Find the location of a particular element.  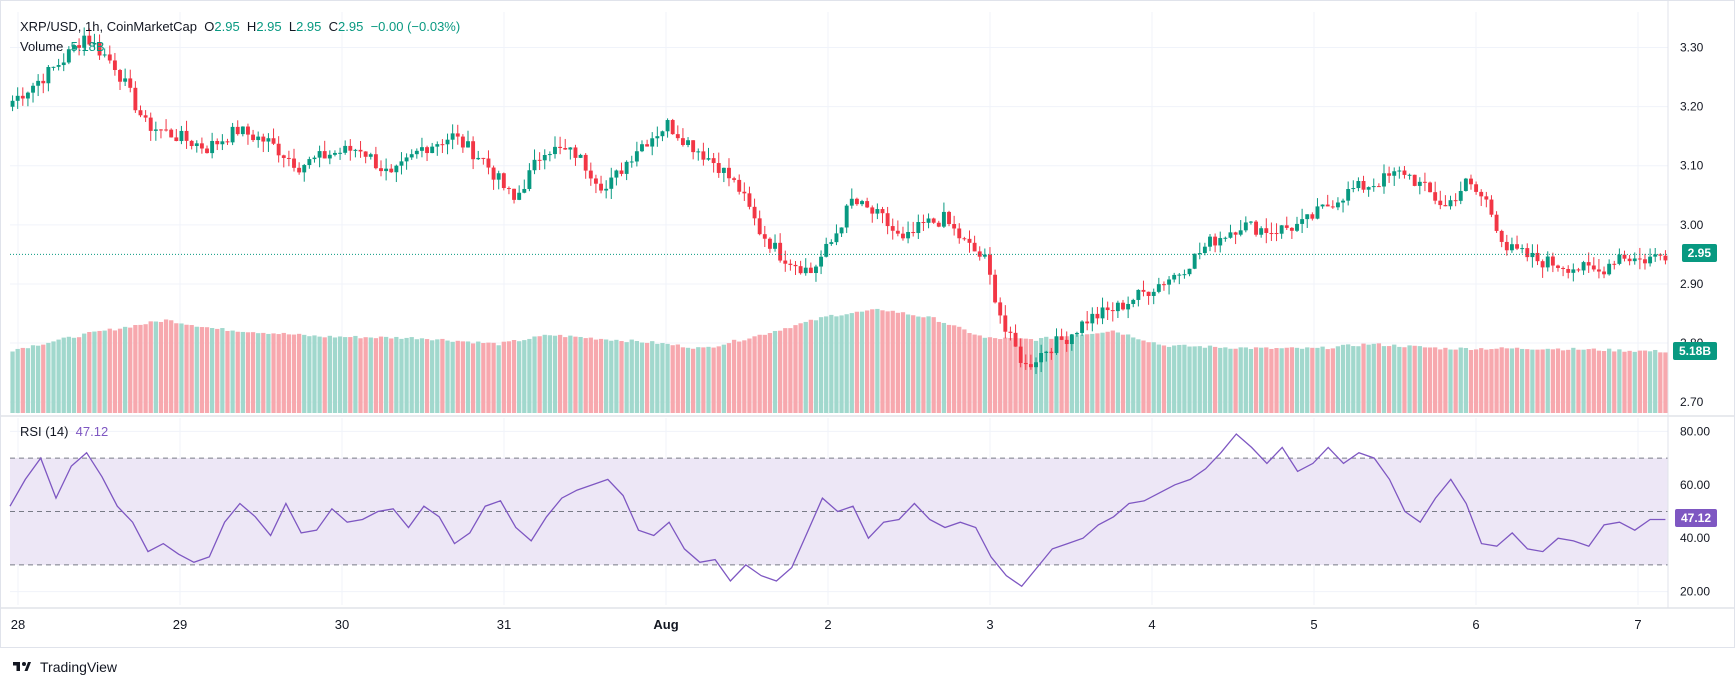

rsi-legend: RSI (14) 47.12 is located at coordinates (64, 432).